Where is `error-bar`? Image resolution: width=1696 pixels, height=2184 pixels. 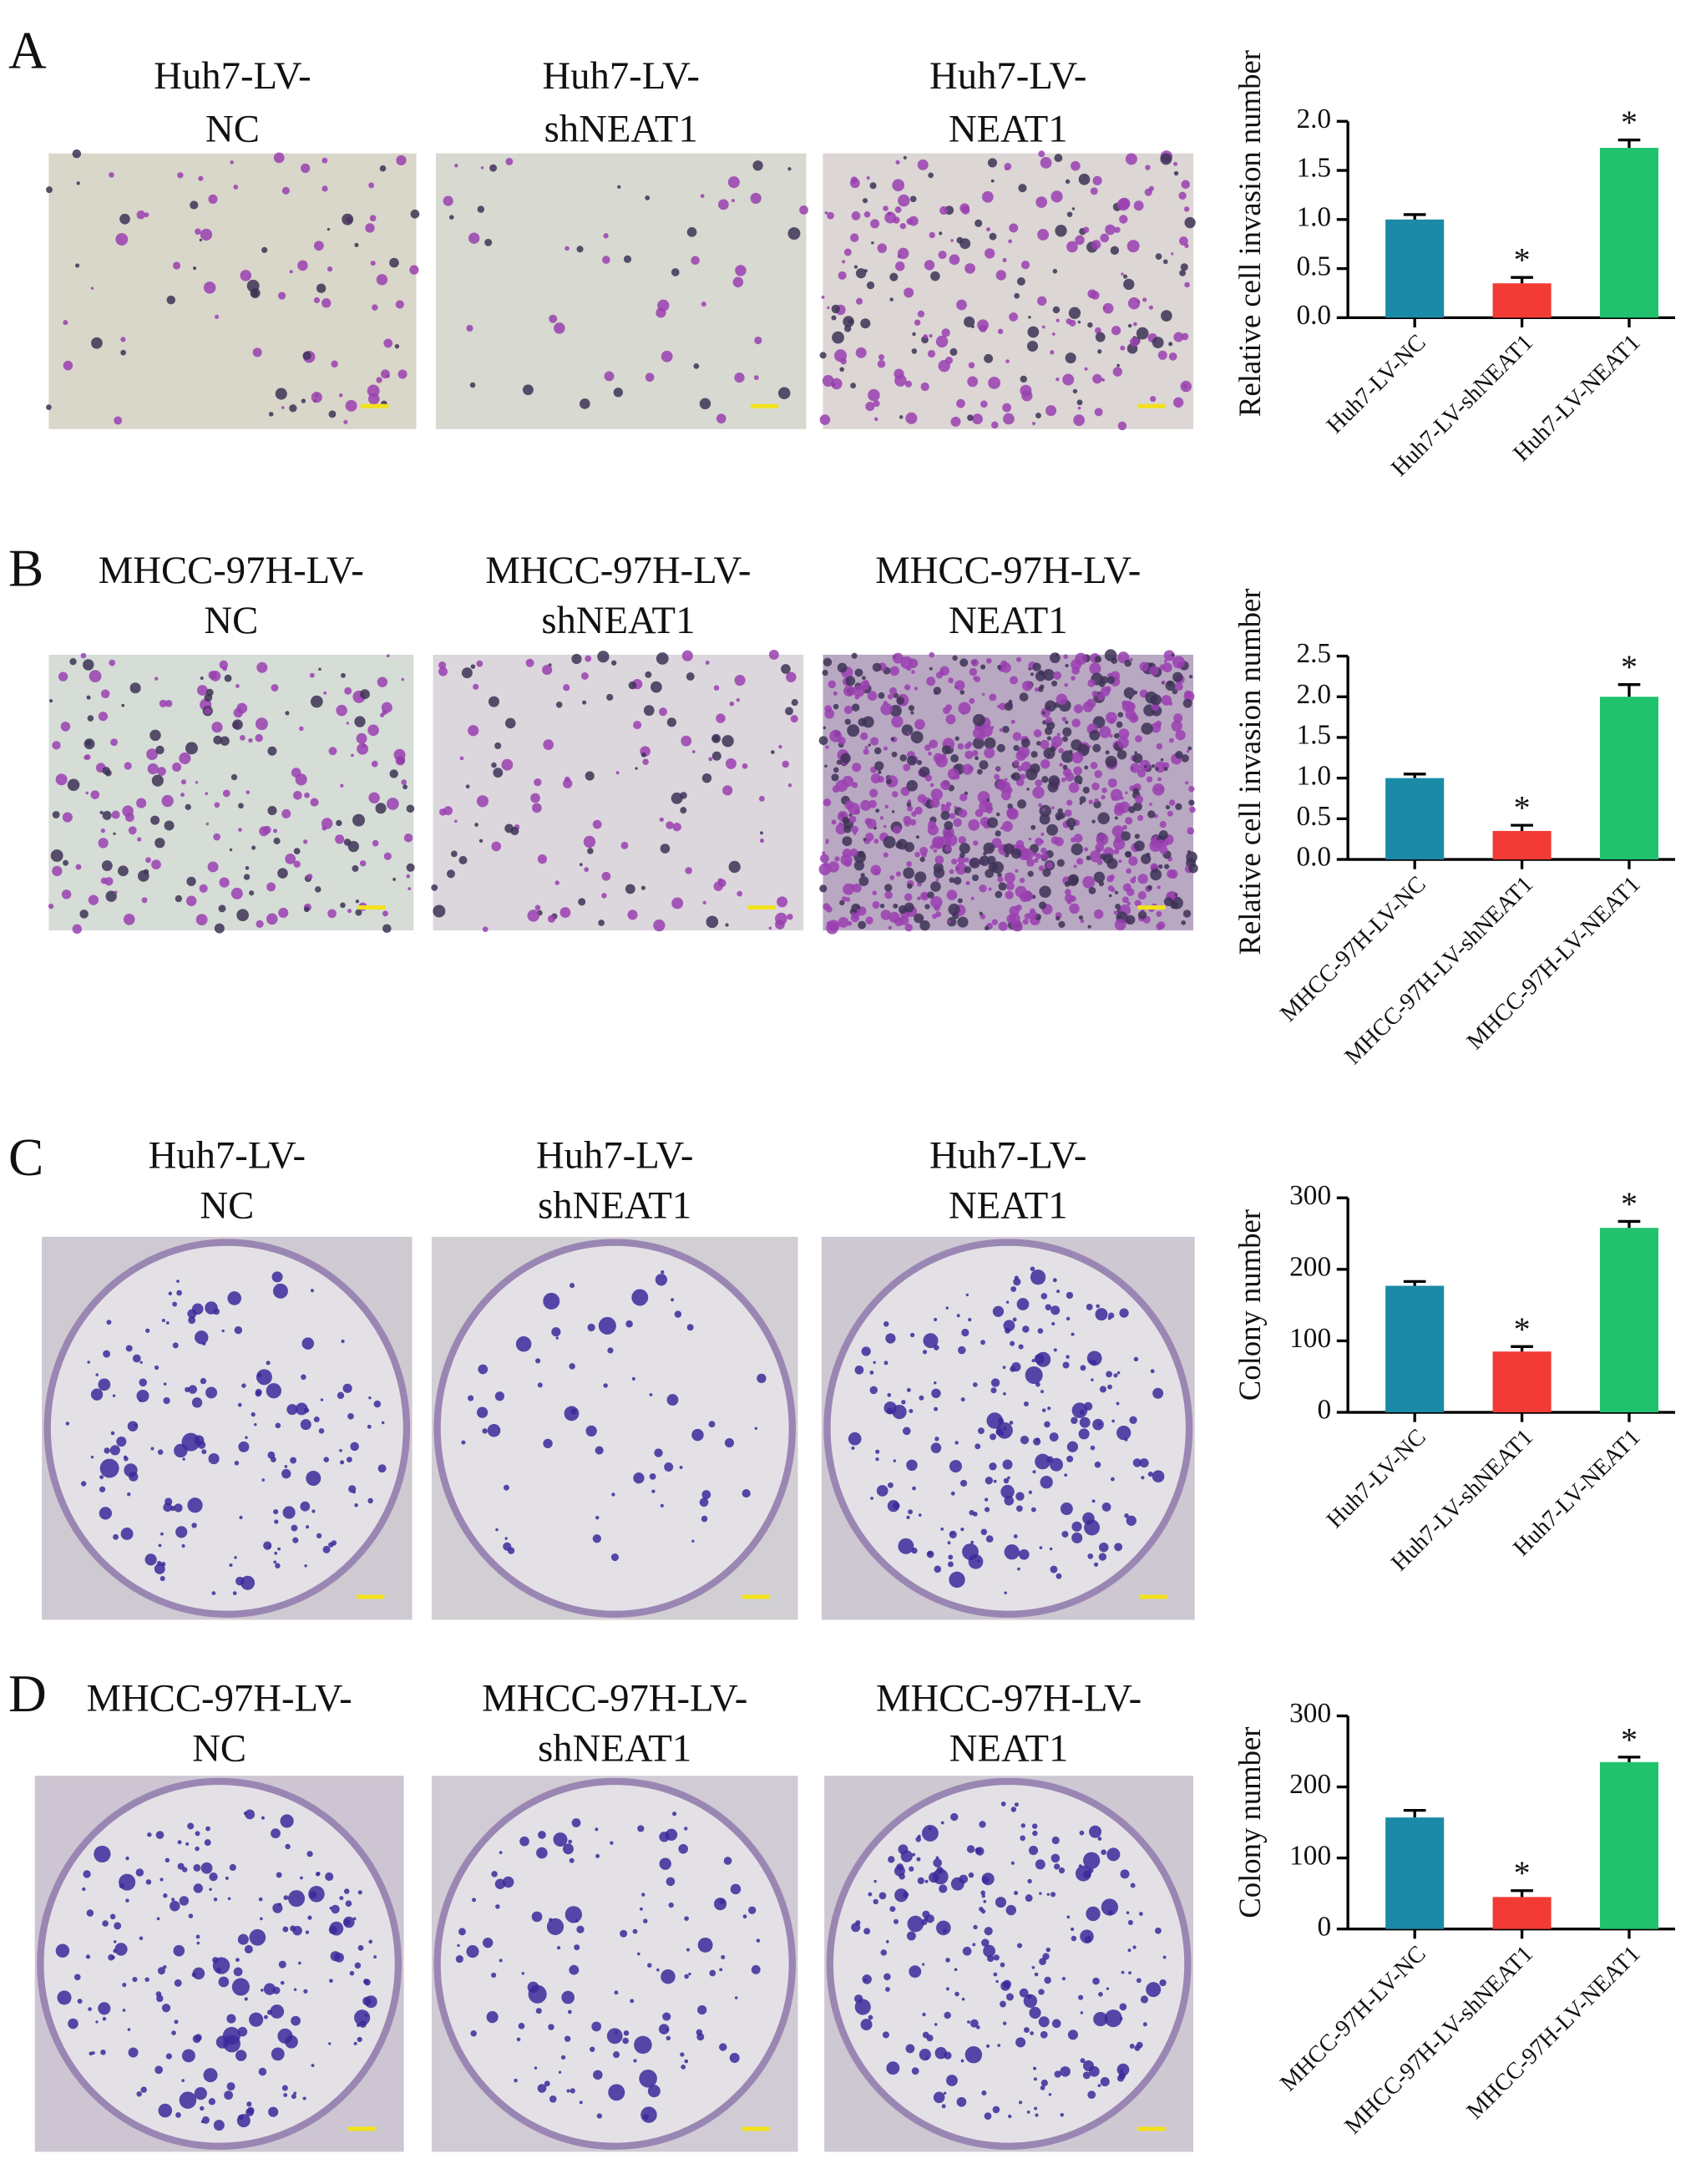
error-bar is located at coordinates (1522, 1893).